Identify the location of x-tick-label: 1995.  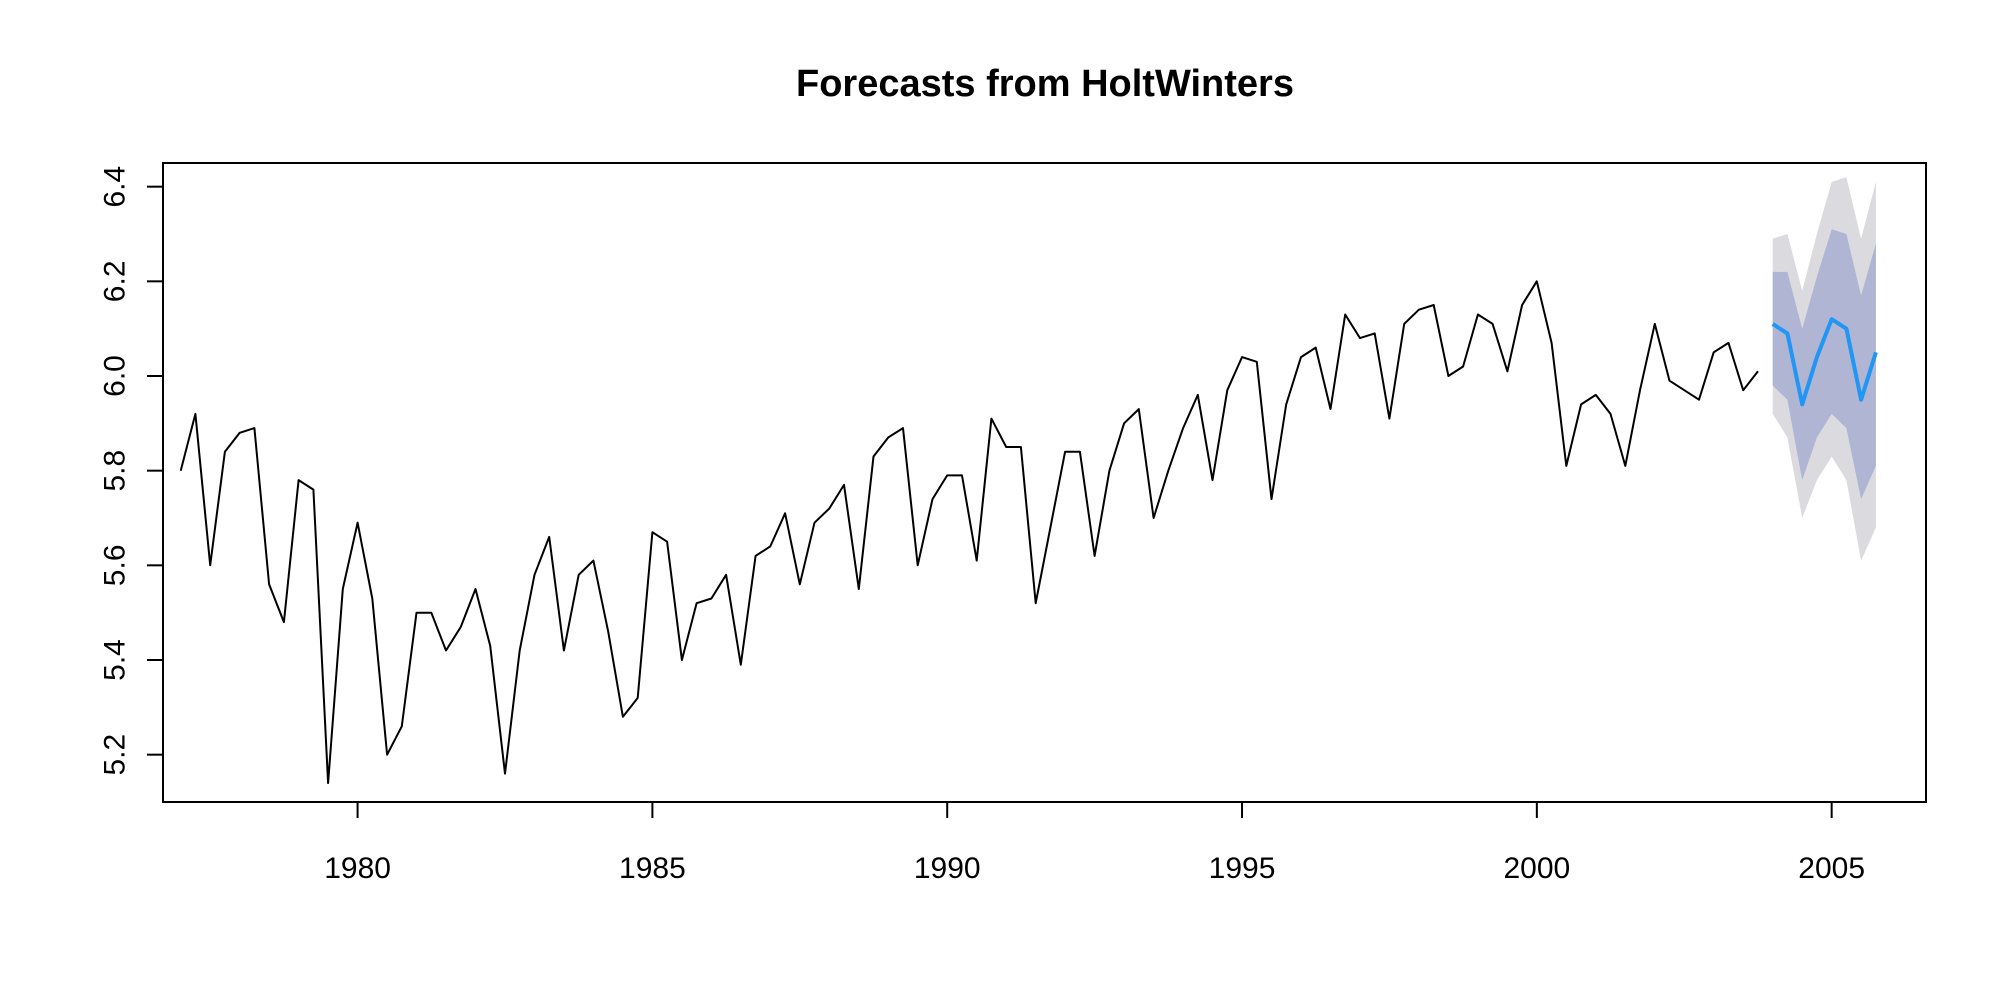
(1242, 868).